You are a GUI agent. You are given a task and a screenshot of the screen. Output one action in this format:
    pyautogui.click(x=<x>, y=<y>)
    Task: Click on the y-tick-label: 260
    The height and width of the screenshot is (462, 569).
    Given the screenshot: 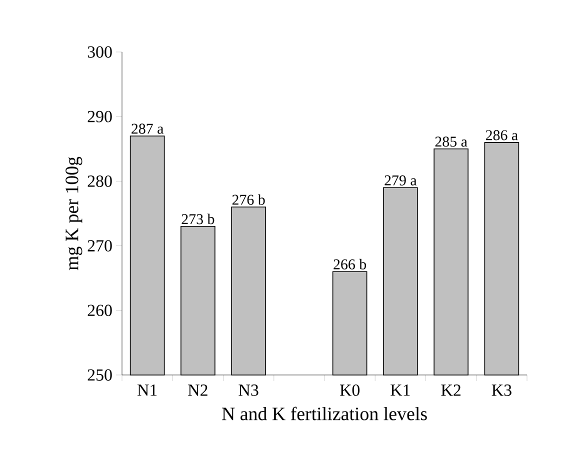 What is the action you would take?
    pyautogui.click(x=100, y=310)
    